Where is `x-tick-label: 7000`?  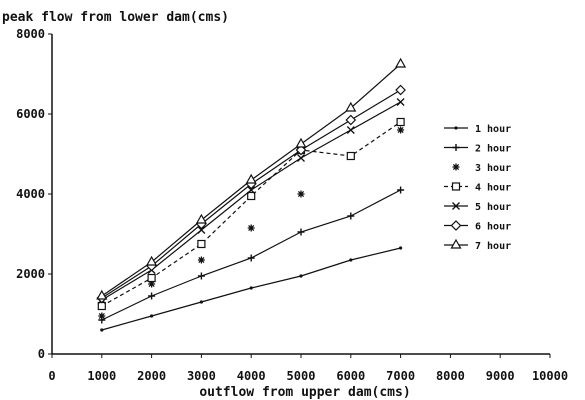 x-tick-label: 7000 is located at coordinates (400, 376).